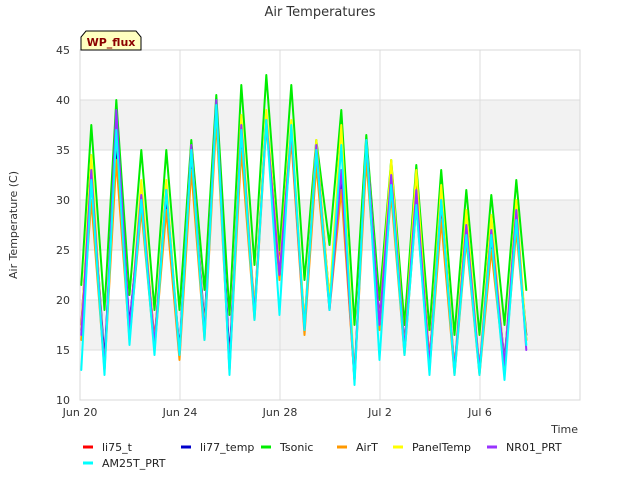 The width and height of the screenshot is (640, 480). What do you see at coordinates (319, 12) in the screenshot?
I see `chart-title: Air Temperatures` at bounding box center [319, 12].